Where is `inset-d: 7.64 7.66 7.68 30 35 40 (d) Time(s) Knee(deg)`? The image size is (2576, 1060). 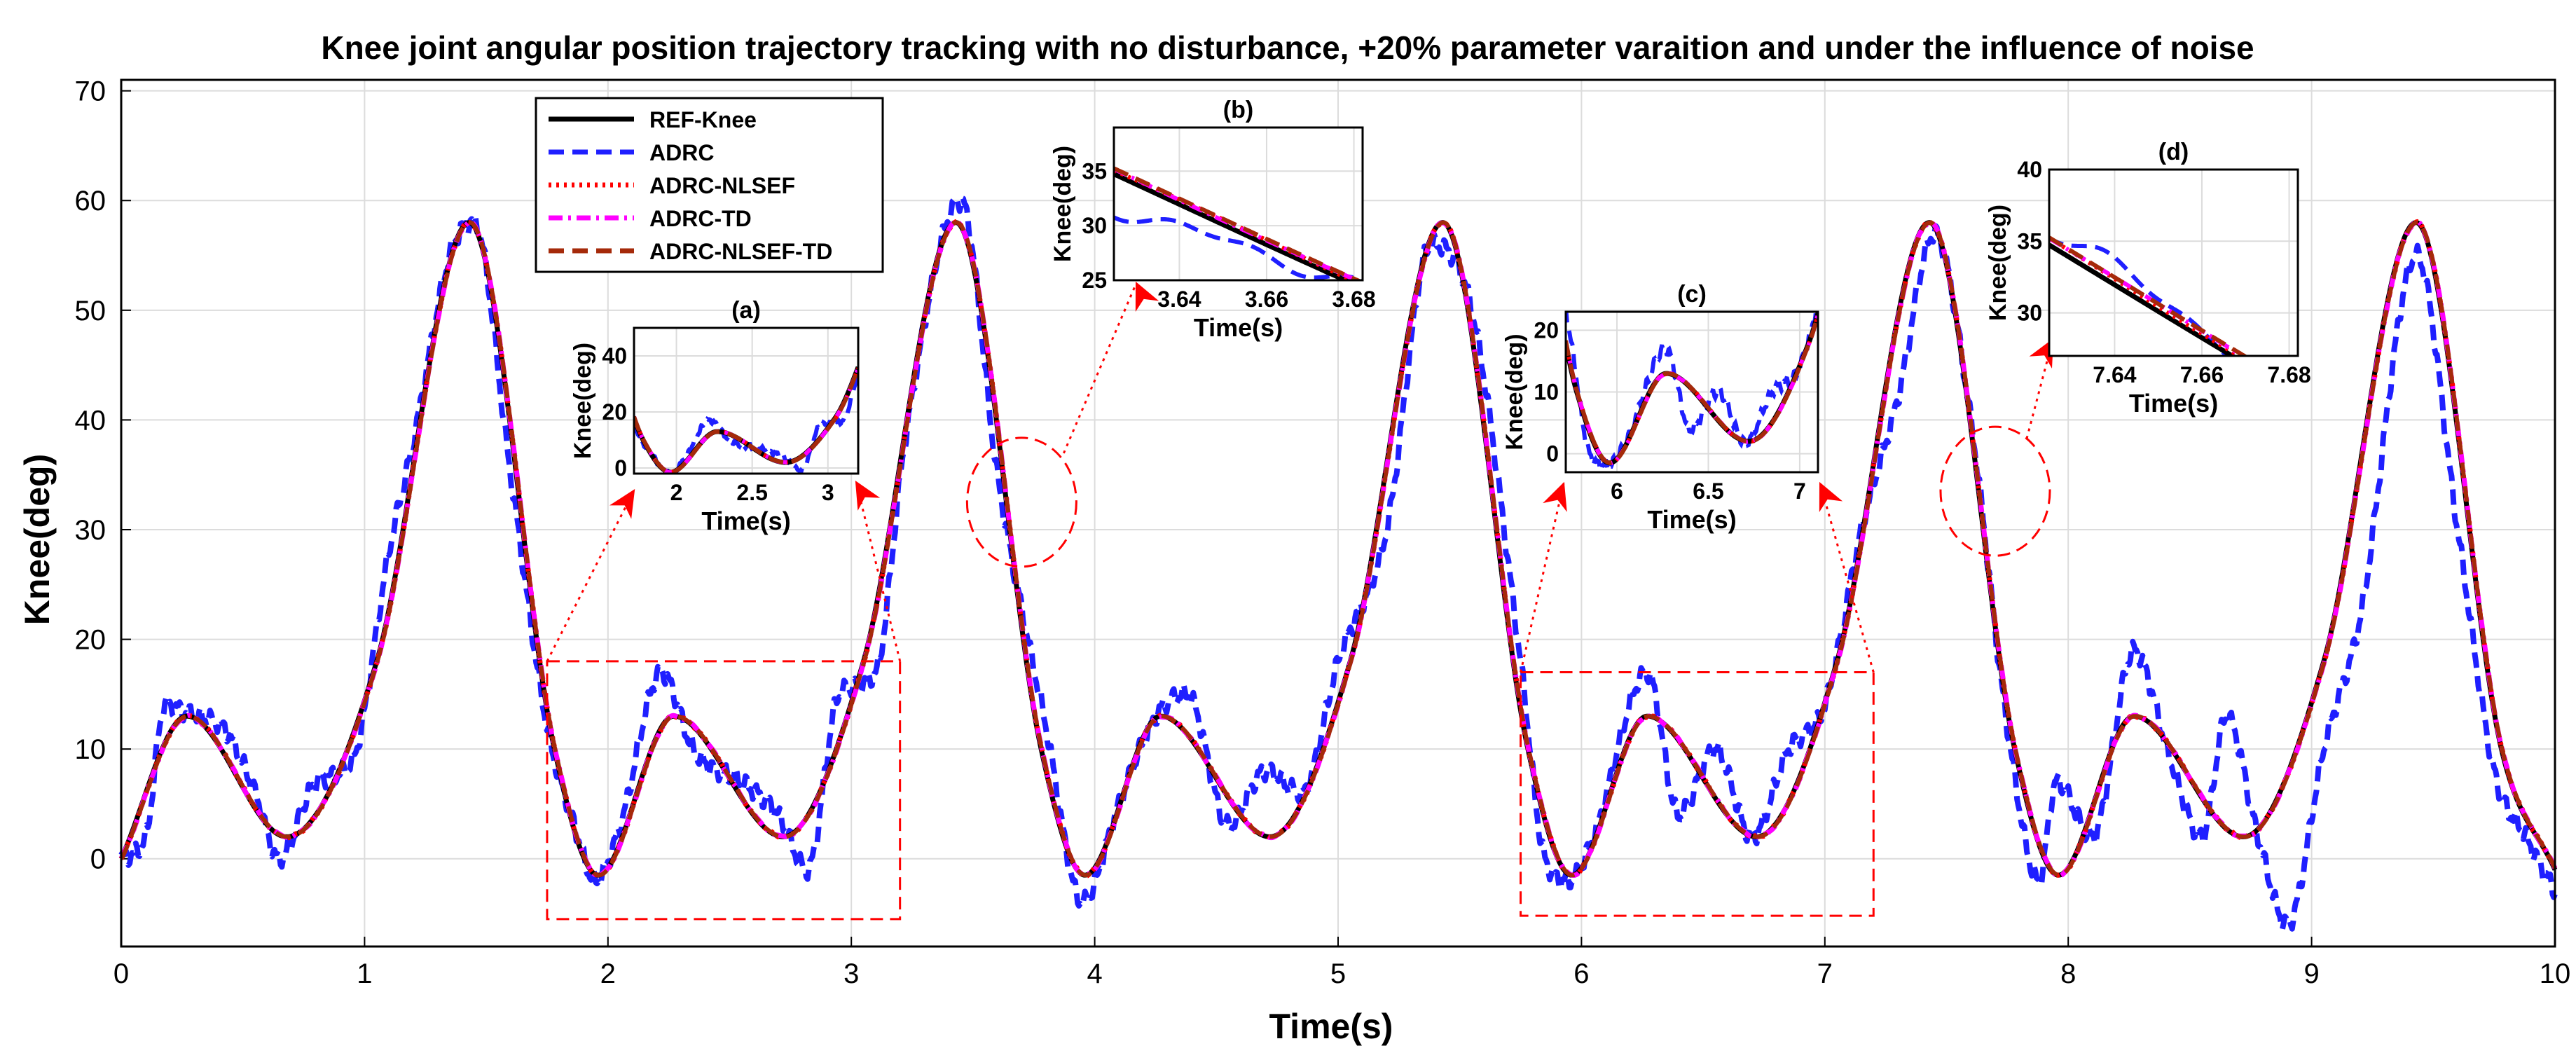
inset-d: 7.64 7.66 7.68 30 35 40 (d) Time(s) Knee(deg) is located at coordinates (2148, 278).